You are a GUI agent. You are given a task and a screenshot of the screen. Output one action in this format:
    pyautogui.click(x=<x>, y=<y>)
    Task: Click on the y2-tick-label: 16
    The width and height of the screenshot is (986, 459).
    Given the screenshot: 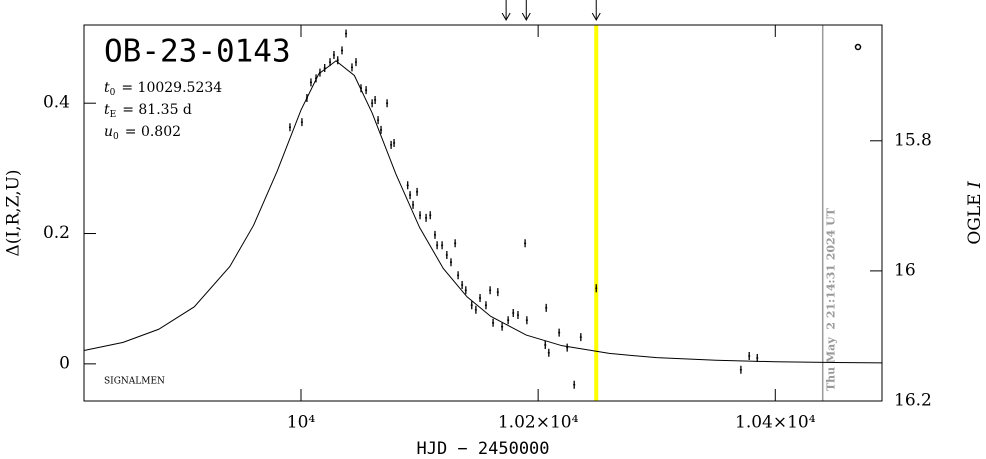 What is the action you would take?
    pyautogui.click(x=905, y=270)
    